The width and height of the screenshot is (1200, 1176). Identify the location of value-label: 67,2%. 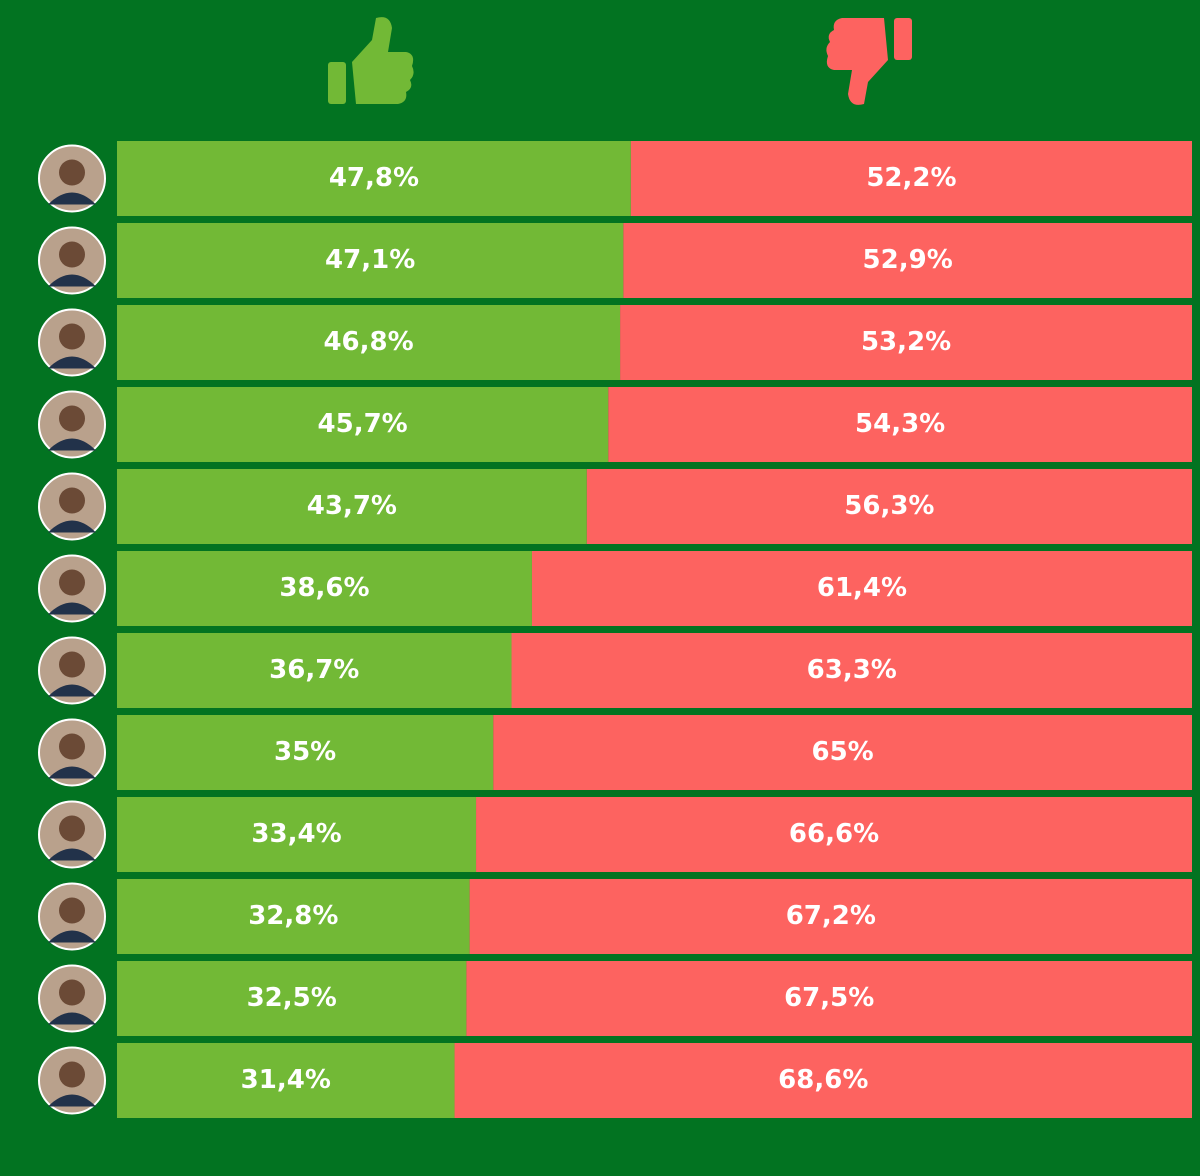
(831, 916).